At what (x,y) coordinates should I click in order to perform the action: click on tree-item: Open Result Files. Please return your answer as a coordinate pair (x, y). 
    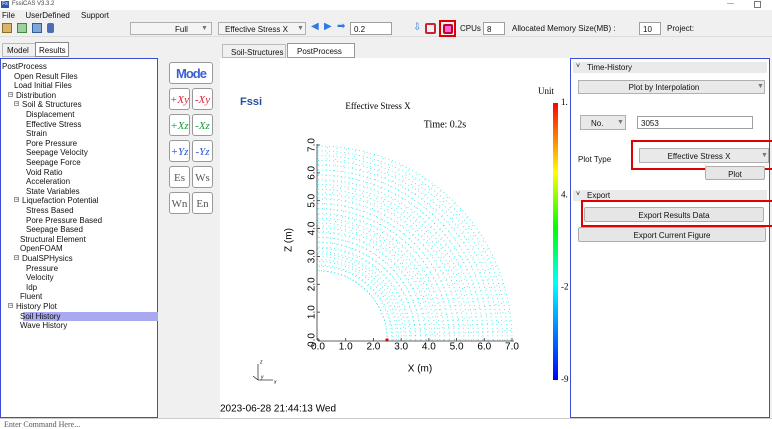
    Looking at the image, I should click on (46, 76).